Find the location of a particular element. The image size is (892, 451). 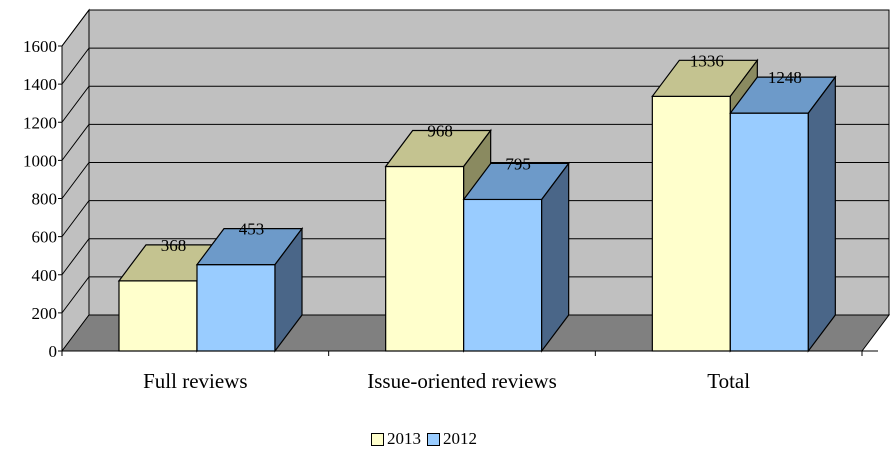

y-tick-label: 600 is located at coordinates (45, 237).